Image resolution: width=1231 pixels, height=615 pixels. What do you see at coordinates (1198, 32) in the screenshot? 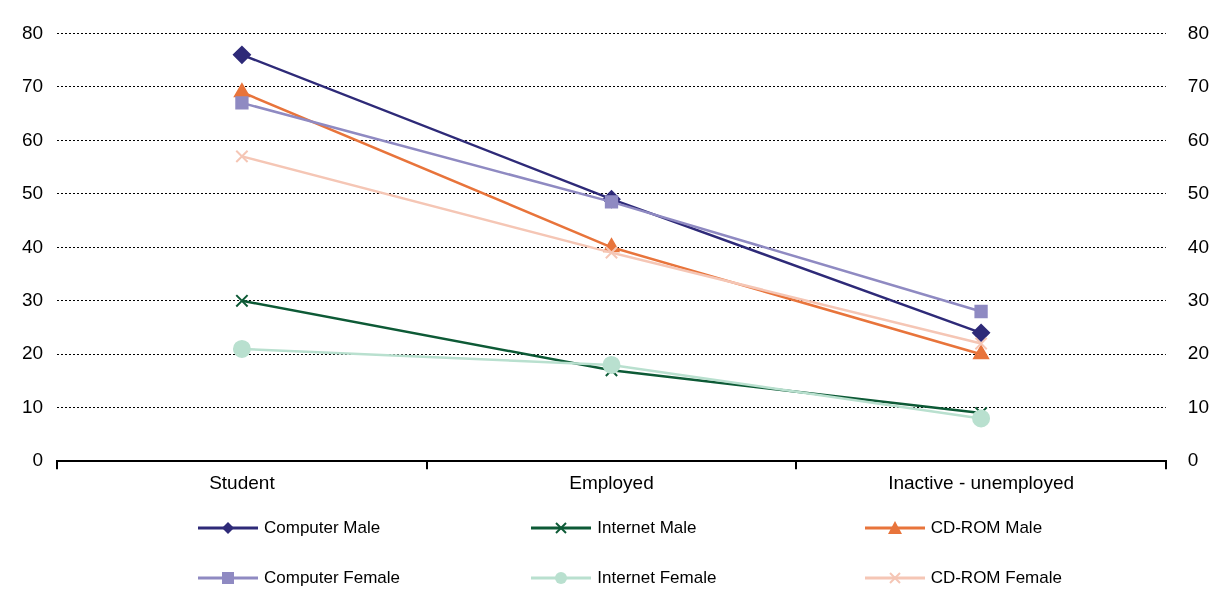
I see `y2-tick-label: 80` at bounding box center [1198, 32].